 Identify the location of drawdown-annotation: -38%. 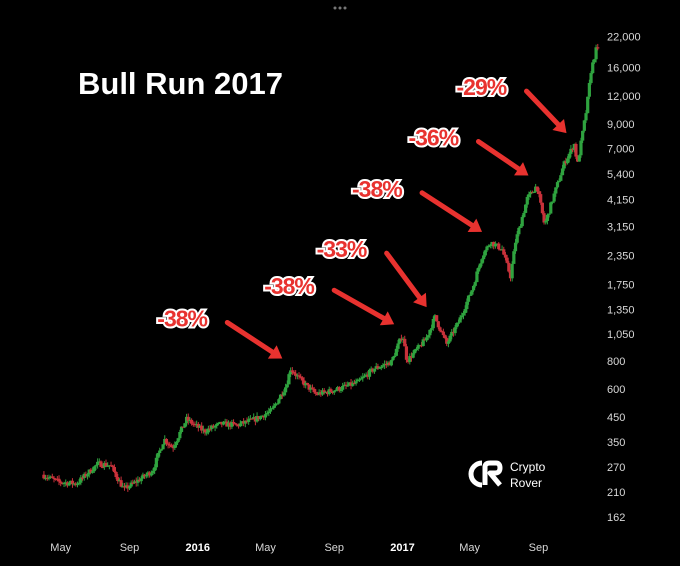
(219, 331).